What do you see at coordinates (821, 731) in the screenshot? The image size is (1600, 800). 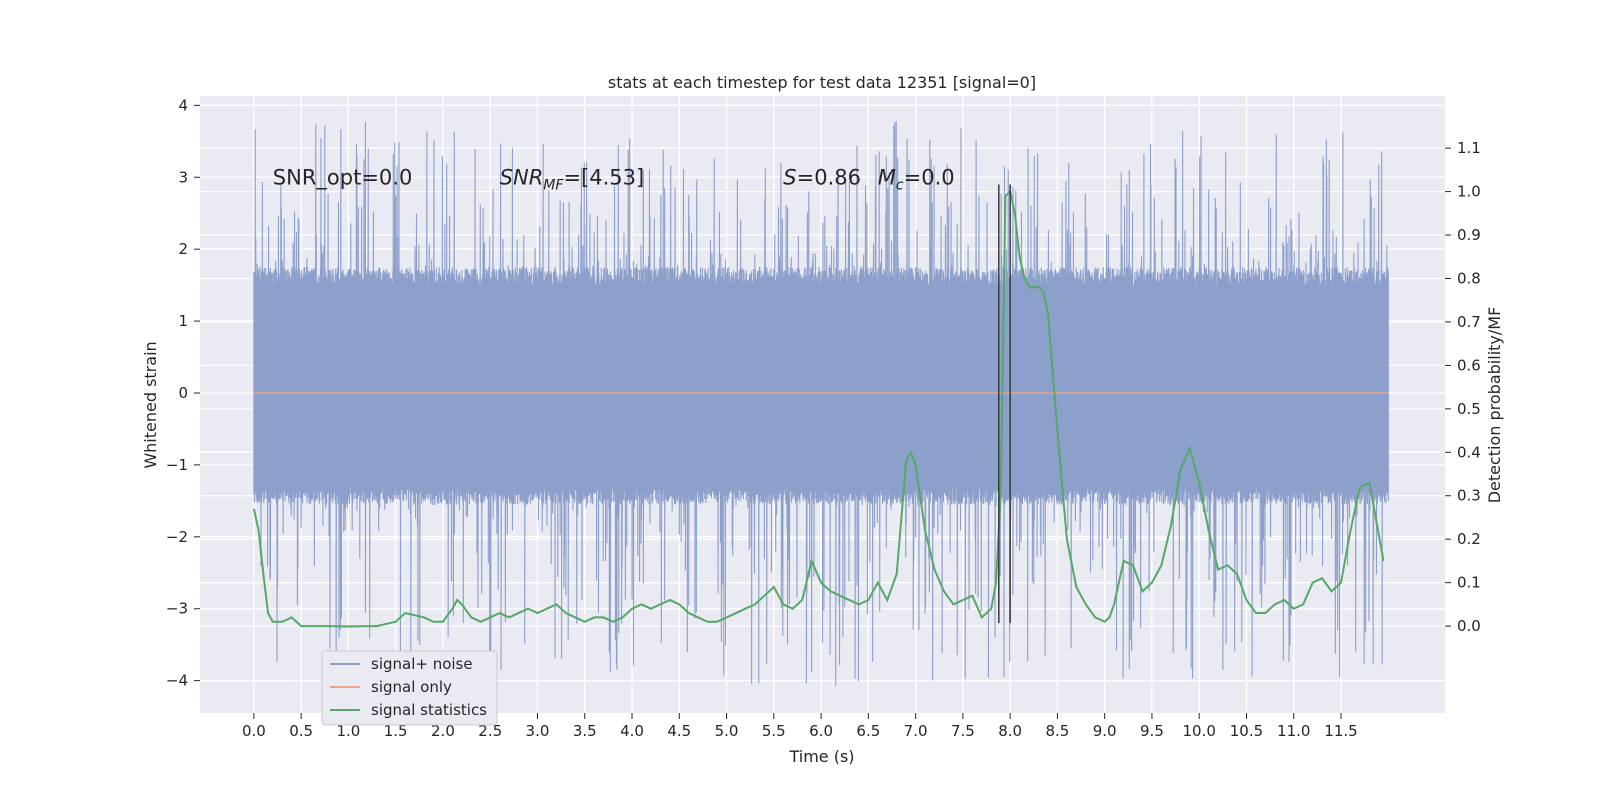 I see `x-tick-label: 6.0` at bounding box center [821, 731].